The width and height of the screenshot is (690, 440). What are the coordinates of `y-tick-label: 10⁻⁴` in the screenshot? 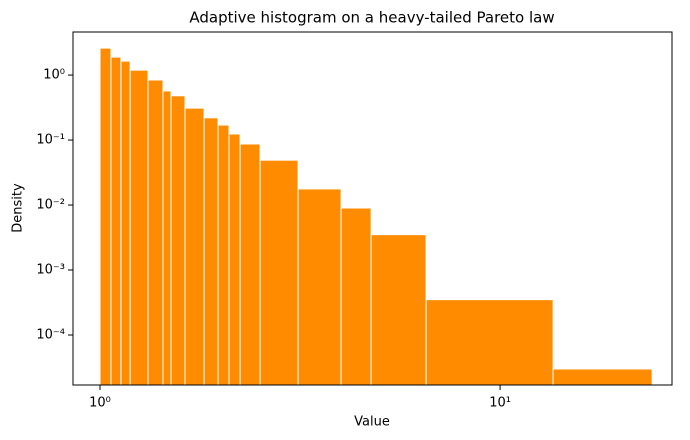 It's located at (50, 334).